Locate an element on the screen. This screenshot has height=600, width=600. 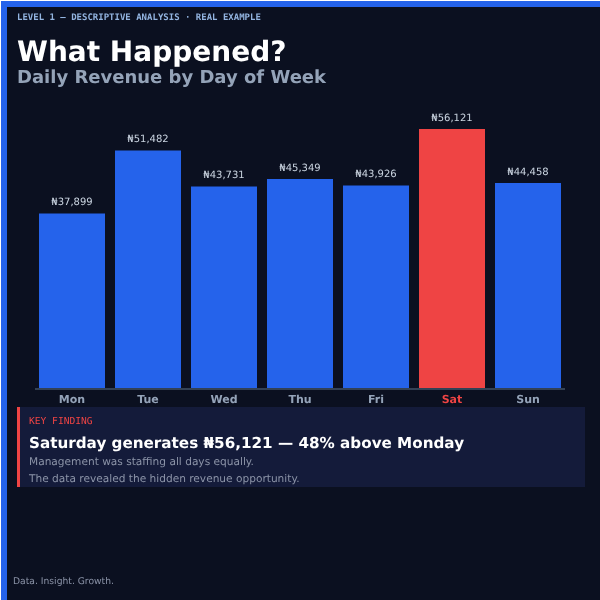
chart-subtitle: Daily Revenue by Day of Week is located at coordinates (173, 79).